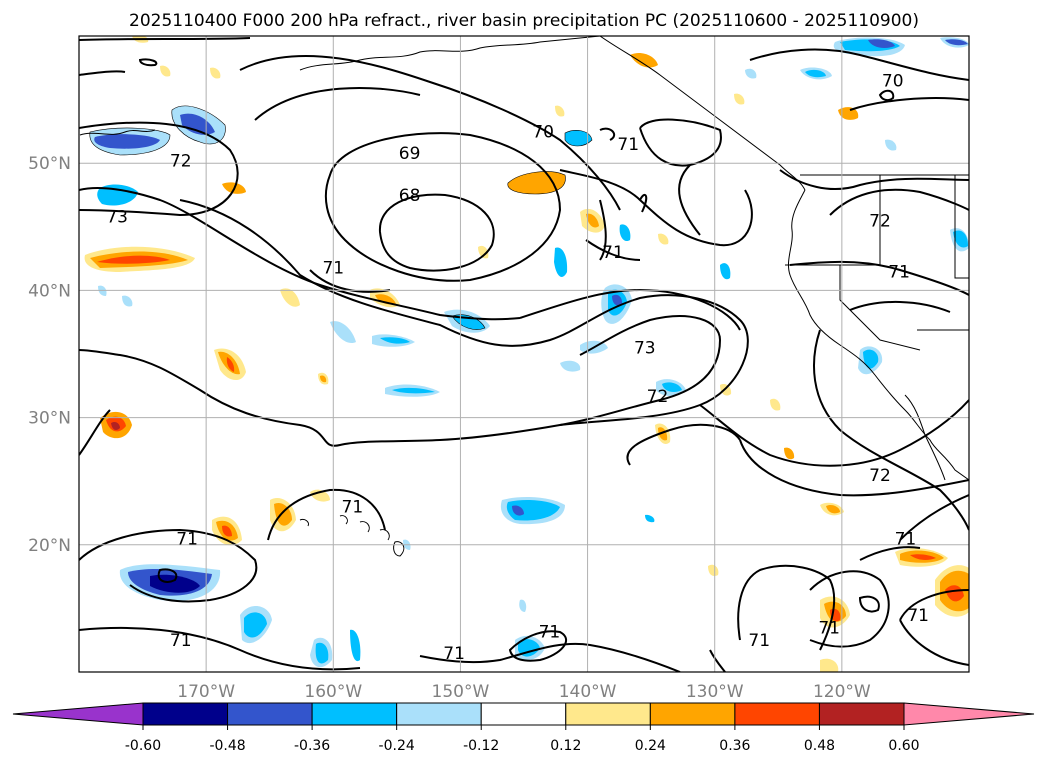 The image size is (1047, 765). Describe the element at coordinates (49, 419) in the screenshot. I see `lat-label: 30°N` at that location.